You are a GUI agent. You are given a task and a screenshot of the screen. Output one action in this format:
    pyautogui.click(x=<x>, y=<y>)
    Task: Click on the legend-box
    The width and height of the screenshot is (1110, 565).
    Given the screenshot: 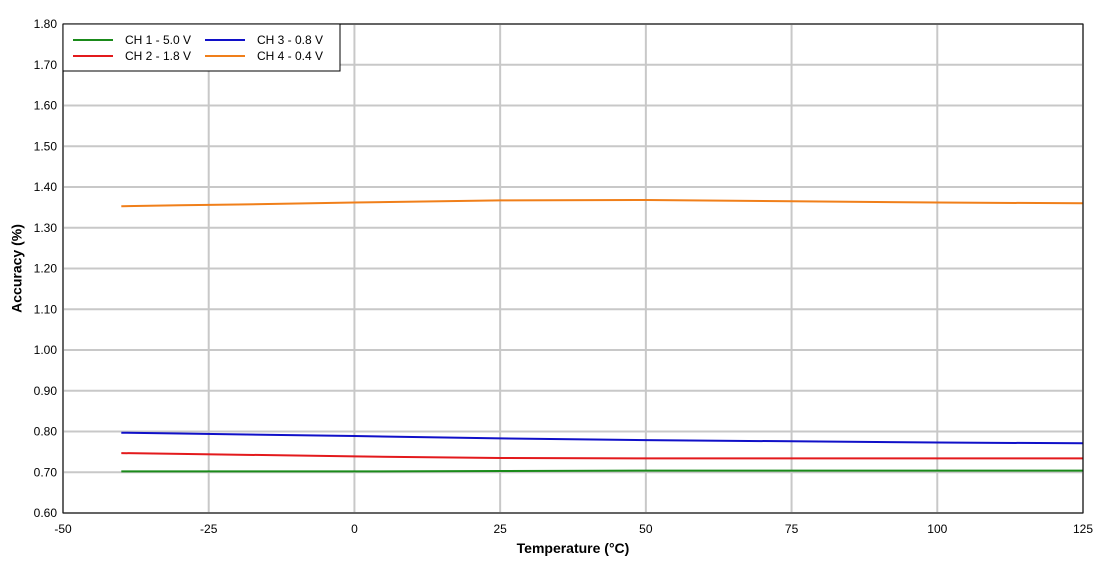 What is the action you would take?
    pyautogui.click(x=201, y=47)
    